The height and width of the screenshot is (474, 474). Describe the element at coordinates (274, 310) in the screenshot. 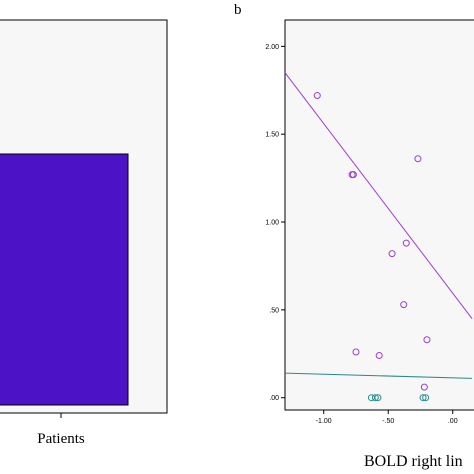

I see `y-tick-label: .50` at that location.